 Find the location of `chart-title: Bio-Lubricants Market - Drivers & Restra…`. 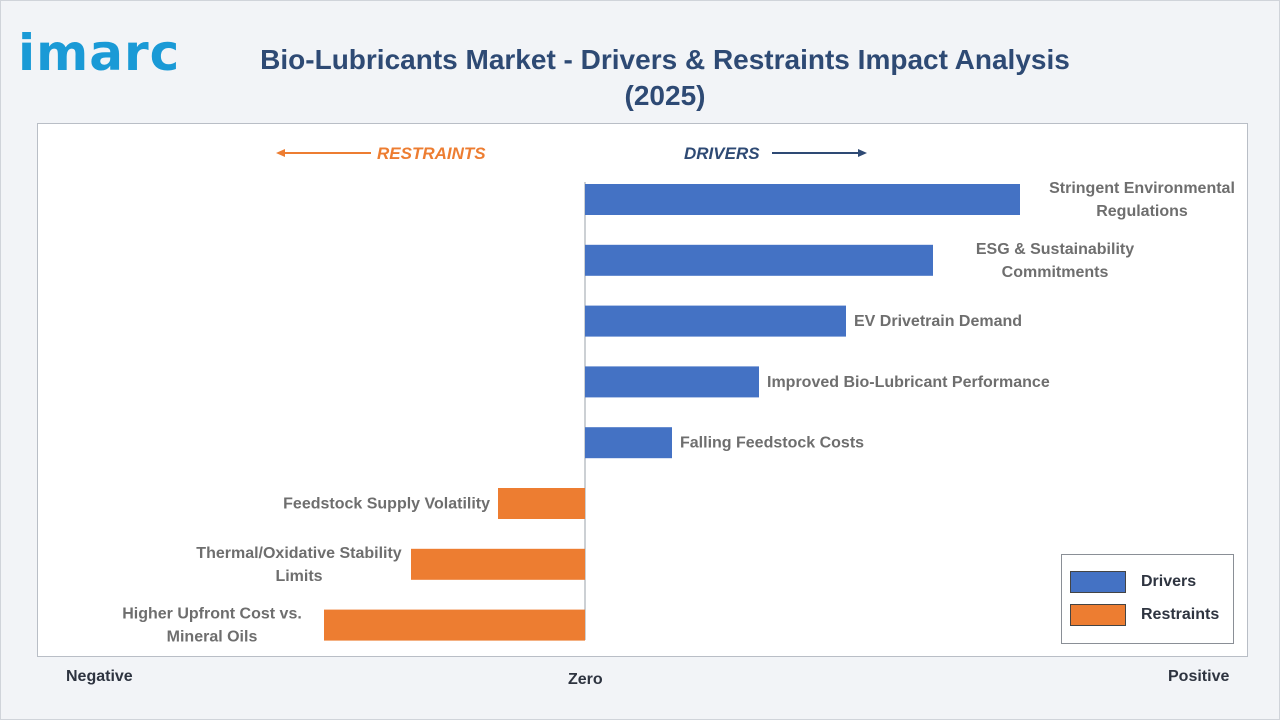

chart-title: Bio-Lubricants Market - Drivers & Restra… is located at coordinates (665, 77).